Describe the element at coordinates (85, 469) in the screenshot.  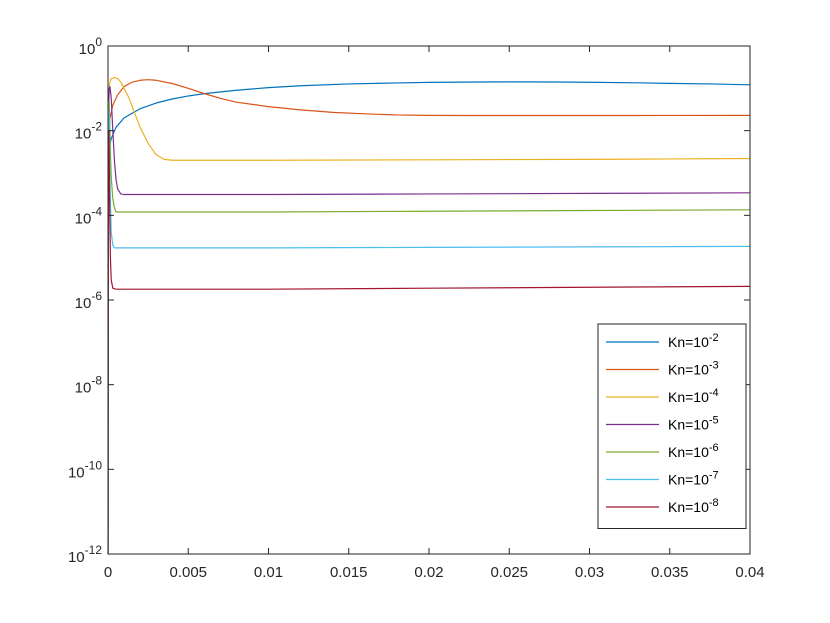
I see `y-tick-label: 10⁻¹⁰` at that location.